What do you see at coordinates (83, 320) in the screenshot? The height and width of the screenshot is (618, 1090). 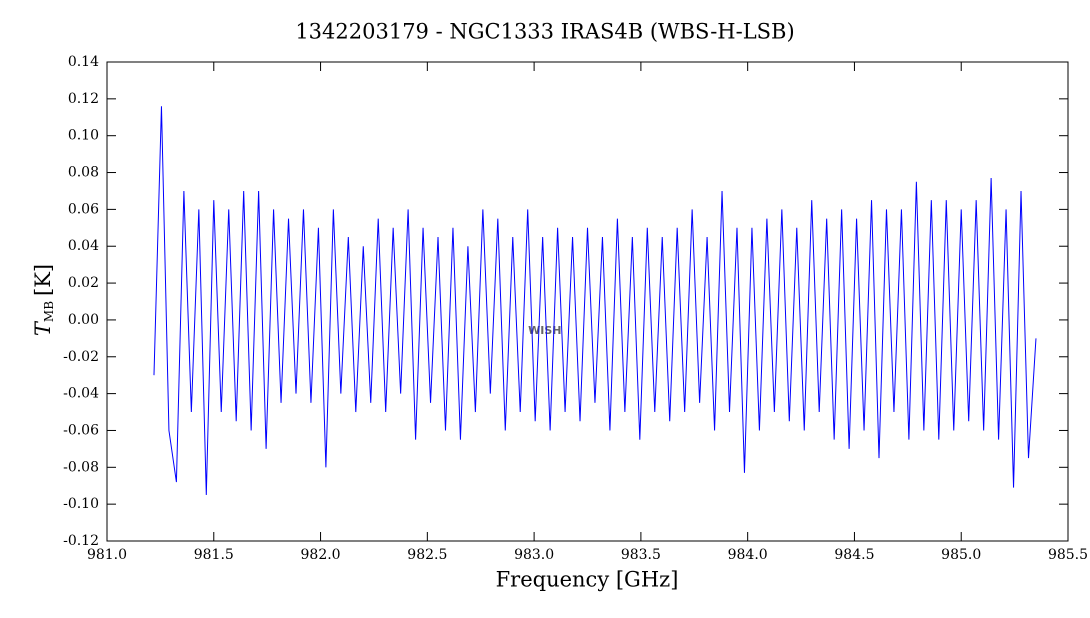 I see `y-tick-label: 0.00` at bounding box center [83, 320].